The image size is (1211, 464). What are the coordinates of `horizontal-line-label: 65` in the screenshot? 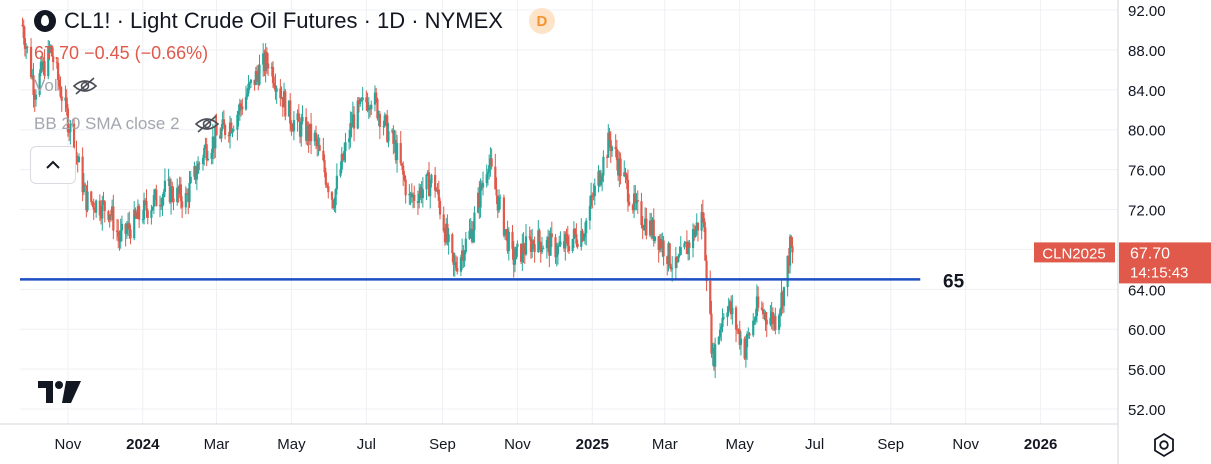 It's located at (954, 281).